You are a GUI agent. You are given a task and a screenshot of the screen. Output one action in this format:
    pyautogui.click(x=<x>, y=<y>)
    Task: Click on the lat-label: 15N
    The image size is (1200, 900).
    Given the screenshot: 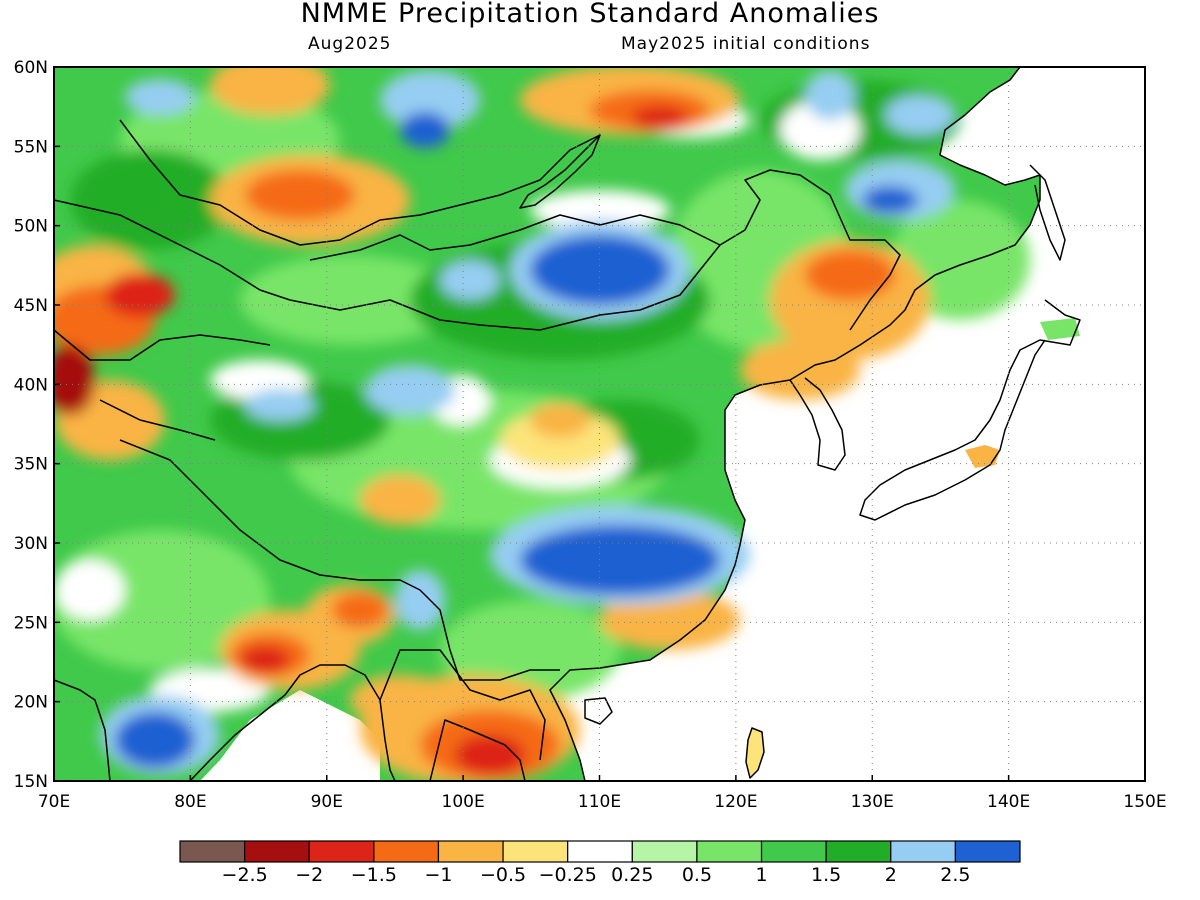 What is the action you would take?
    pyautogui.click(x=31, y=782)
    